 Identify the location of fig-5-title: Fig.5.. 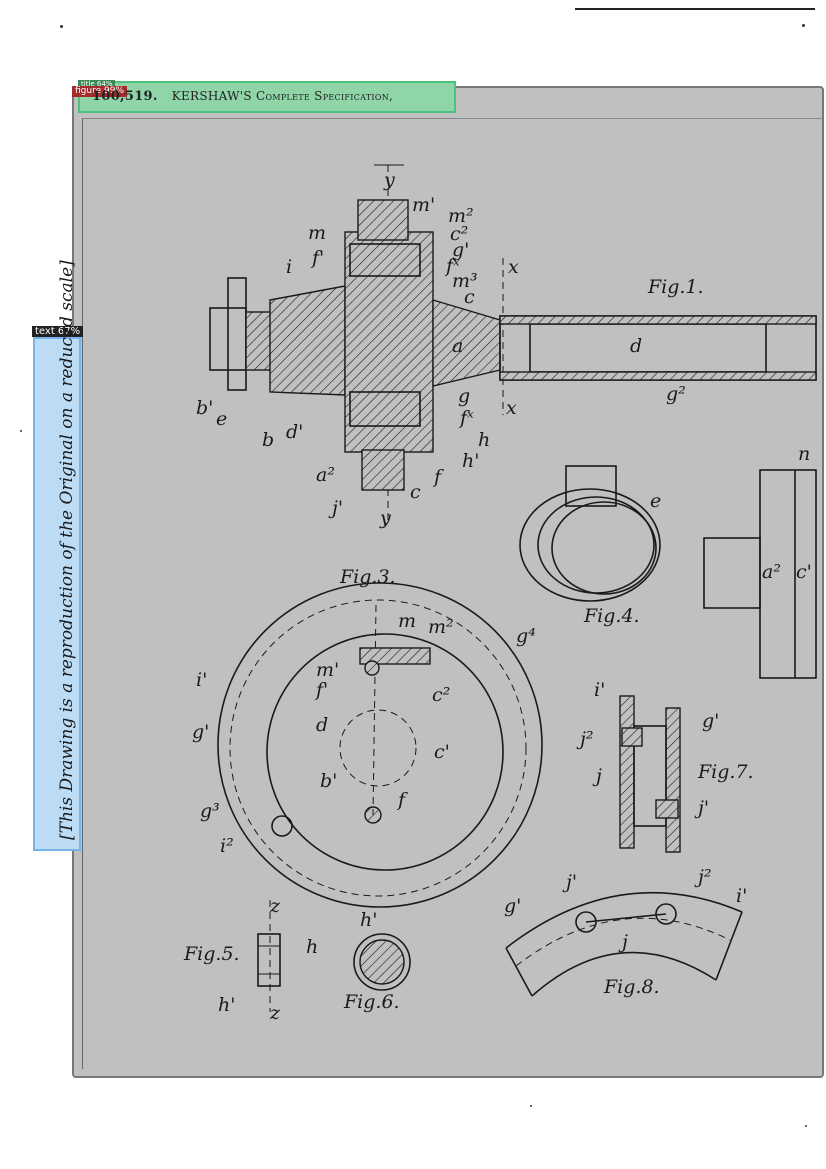
(211, 954).